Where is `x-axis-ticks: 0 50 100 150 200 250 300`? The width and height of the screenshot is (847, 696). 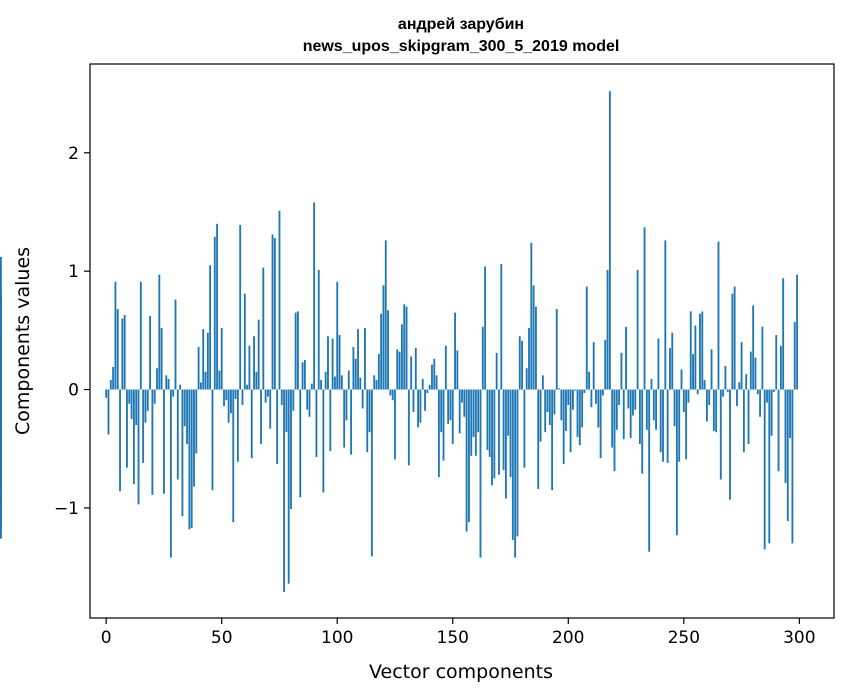
x-axis-ticks: 0 50 100 150 200 250 300 is located at coordinates (458, 633).